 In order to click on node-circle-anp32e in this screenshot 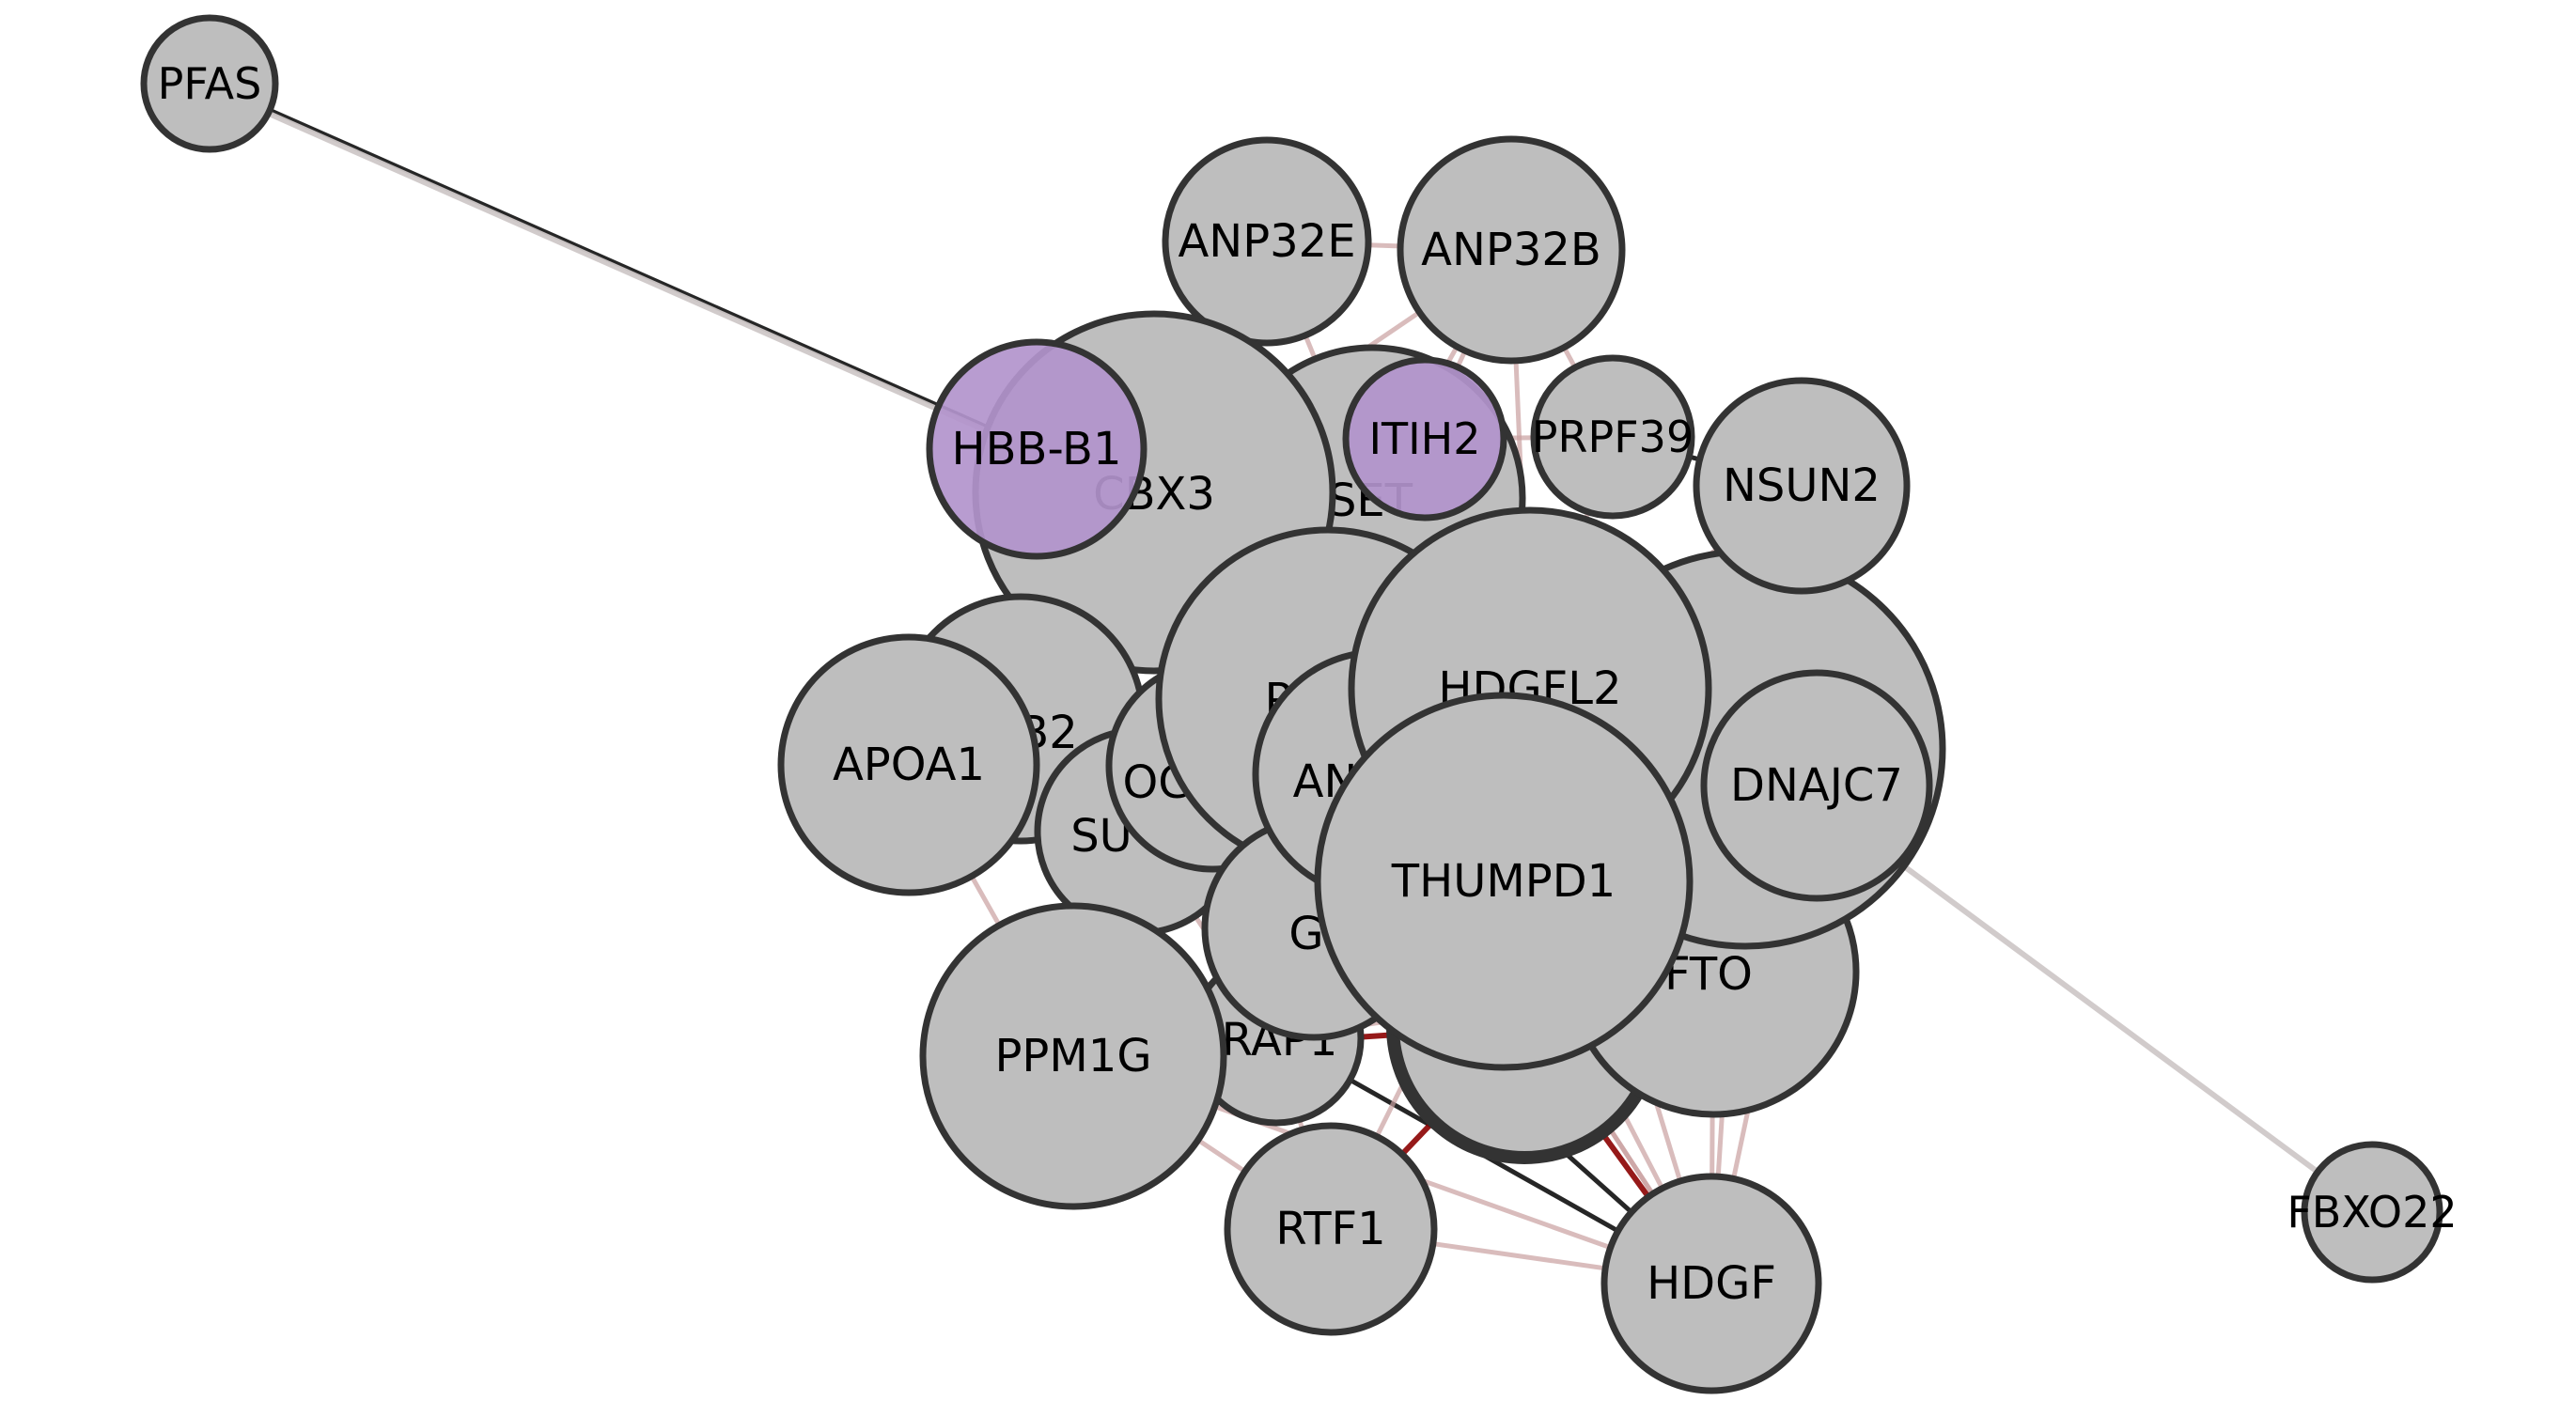, I will do `click(1267, 242)`.